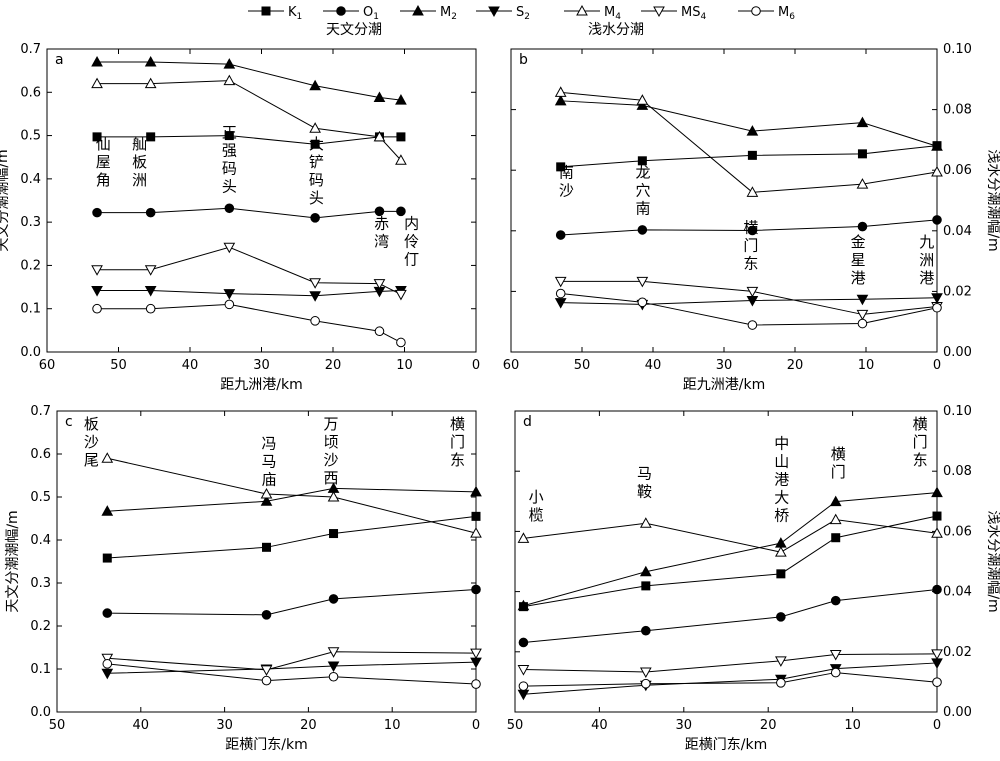 This screenshot has height=761, width=1000. Describe the element at coordinates (351, 13) in the screenshot. I see `legend-item-o1: O1` at that location.